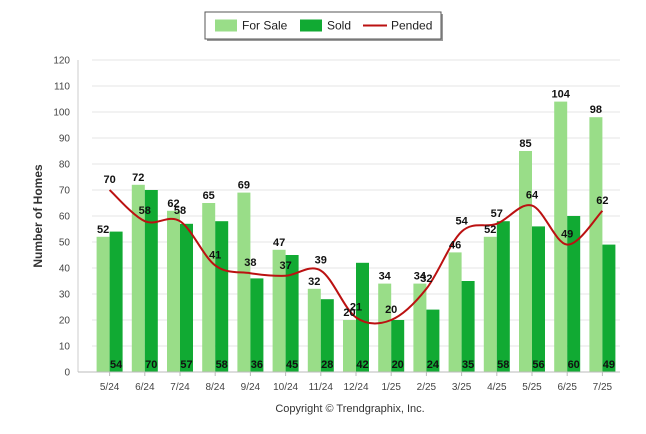  Describe the element at coordinates (455, 245) in the screenshot. I see `for-sale-value-label: 46` at that location.